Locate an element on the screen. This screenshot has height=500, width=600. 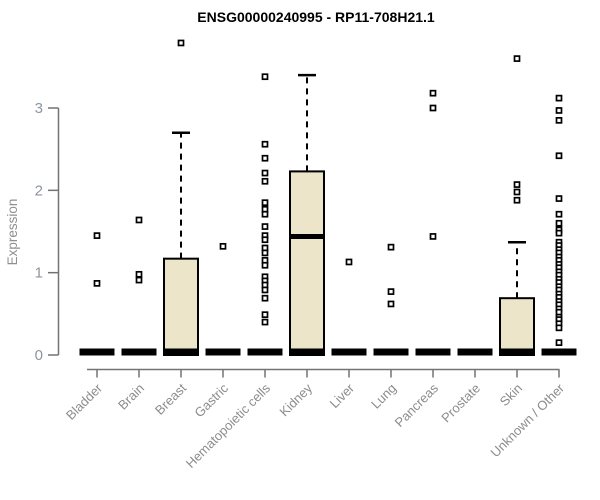
x-category-label: Liver is located at coordinates (342, 395).